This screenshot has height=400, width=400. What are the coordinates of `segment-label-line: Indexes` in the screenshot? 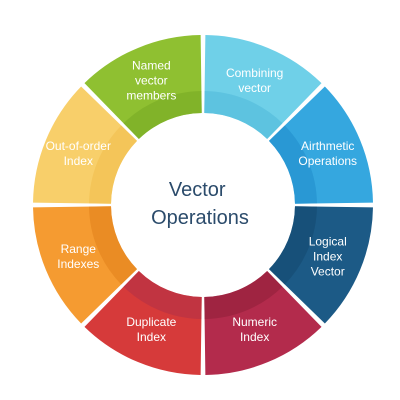 It's located at (78, 264).